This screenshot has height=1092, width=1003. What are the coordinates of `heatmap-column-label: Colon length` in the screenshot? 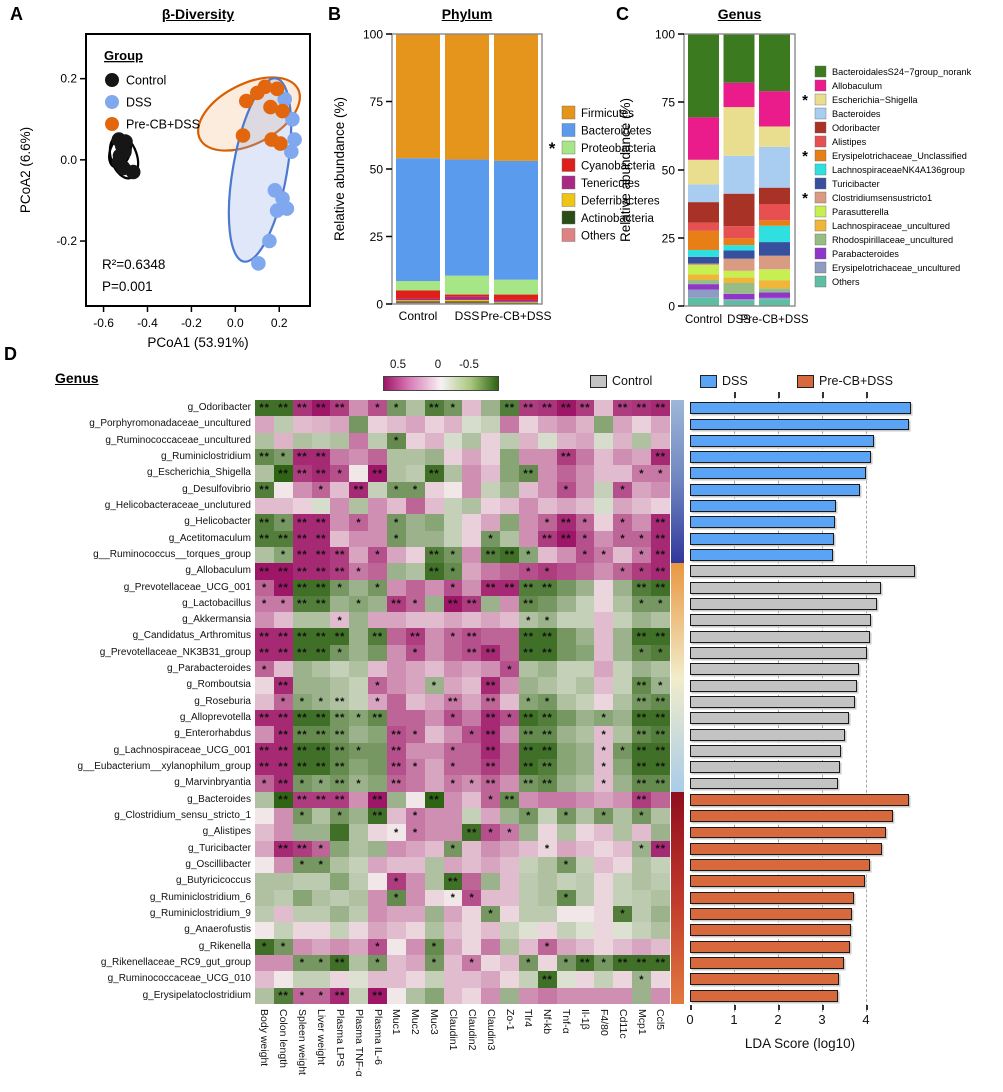 It's located at (283, 1038).